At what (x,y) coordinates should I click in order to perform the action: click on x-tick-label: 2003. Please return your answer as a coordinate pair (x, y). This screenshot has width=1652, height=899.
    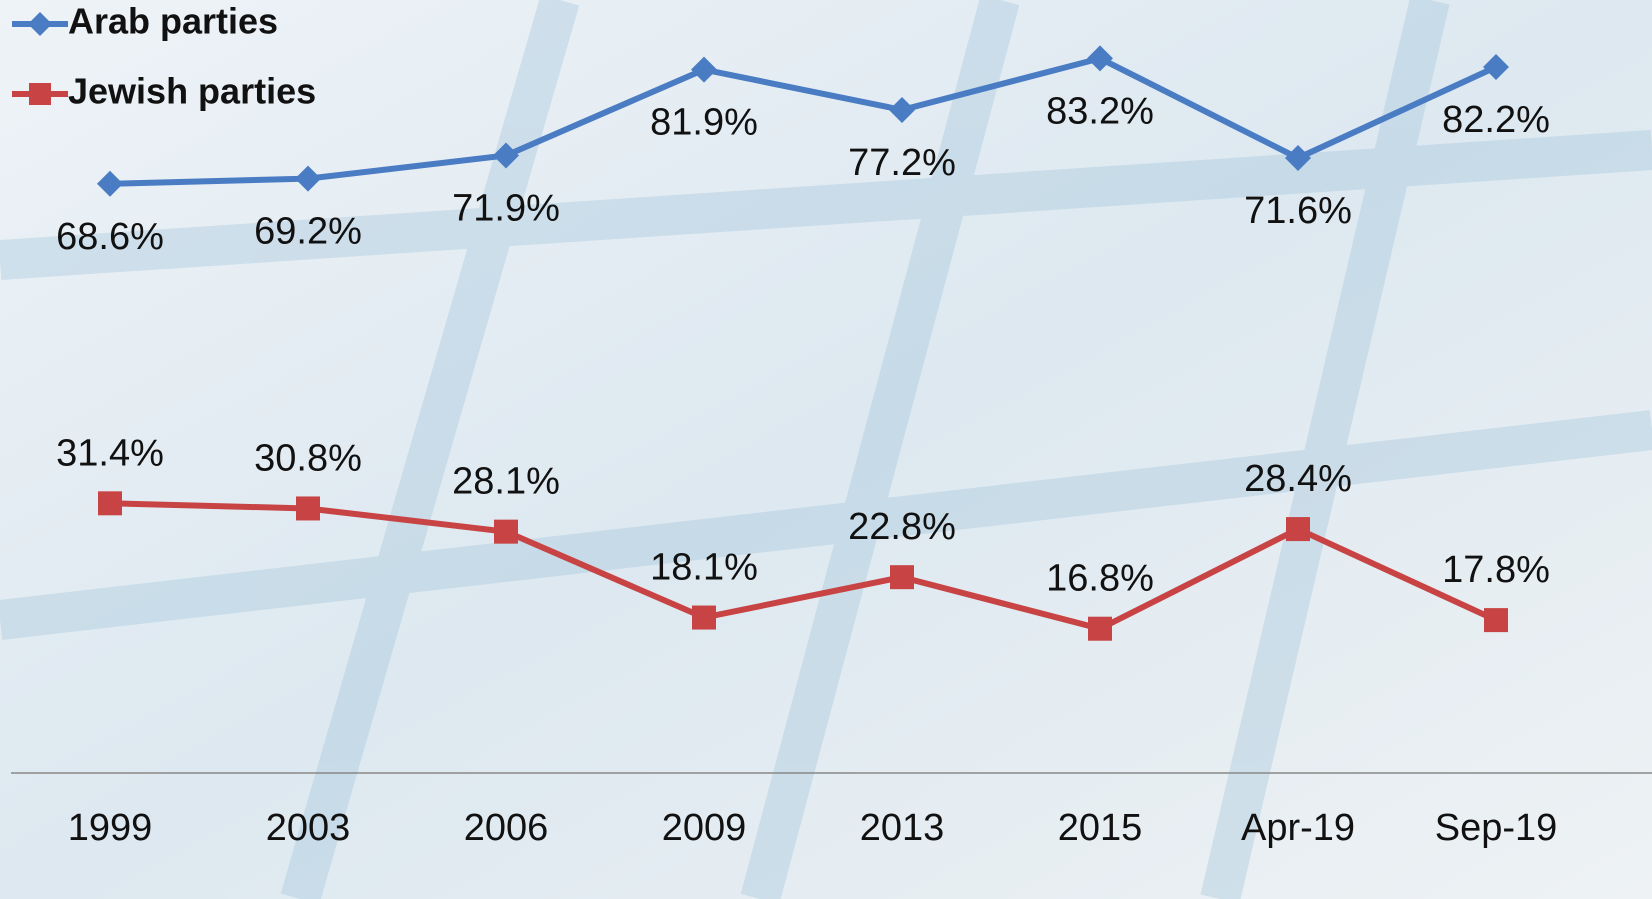
    Looking at the image, I should click on (308, 828).